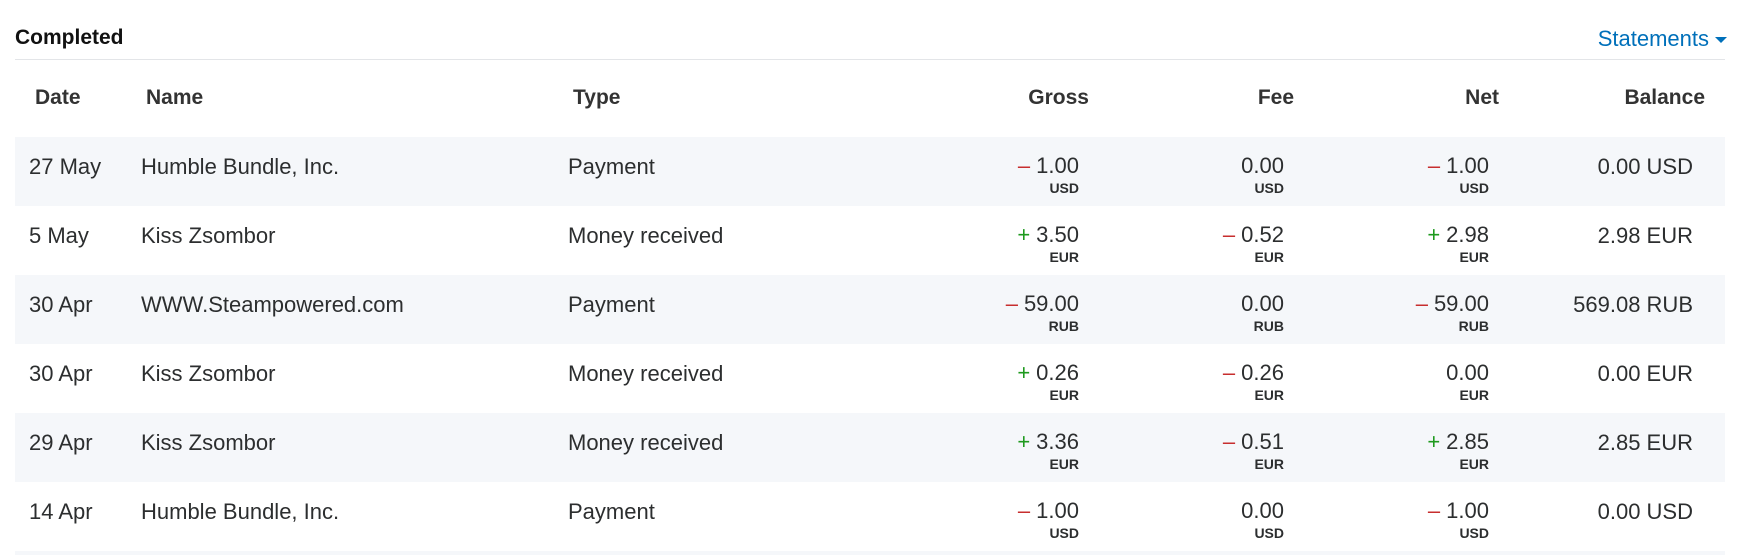 Image resolution: width=1756 pixels, height=555 pixels. What do you see at coordinates (1058, 97) in the screenshot?
I see `column-header: Gross` at bounding box center [1058, 97].